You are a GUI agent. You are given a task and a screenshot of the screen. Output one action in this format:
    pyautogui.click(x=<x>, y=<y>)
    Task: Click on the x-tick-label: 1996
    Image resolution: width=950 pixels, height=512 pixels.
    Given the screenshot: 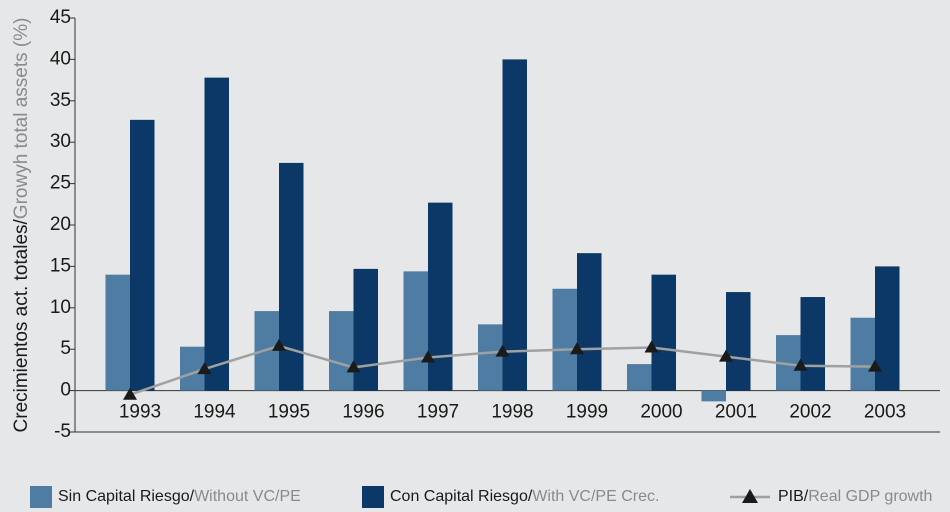 What is the action you would take?
    pyautogui.click(x=363, y=412)
    